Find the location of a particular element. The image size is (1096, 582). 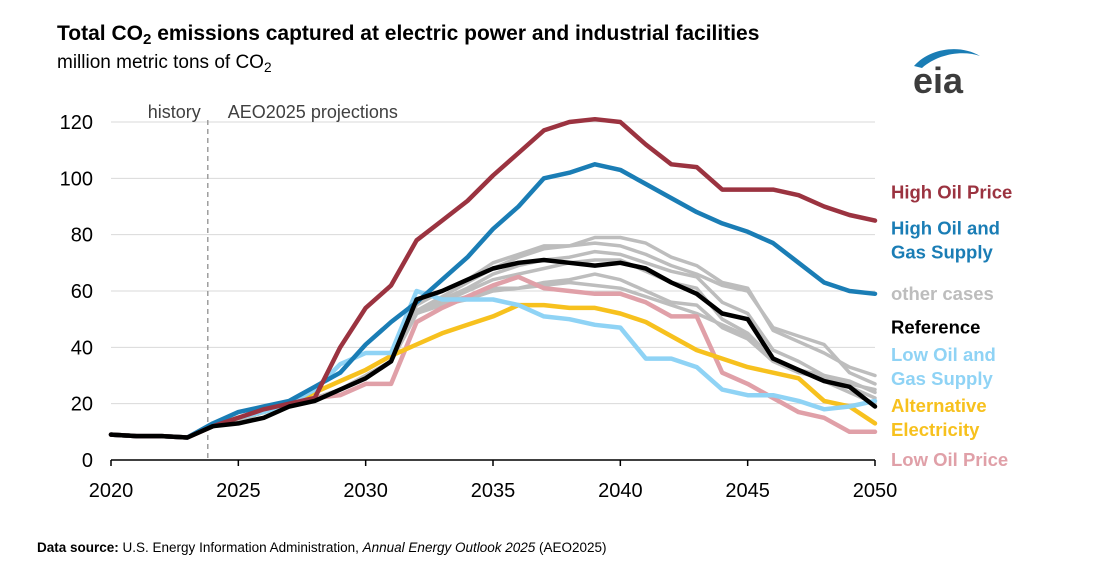

source-italic: Annual Energy Outlook 2025 is located at coordinates (449, 547).